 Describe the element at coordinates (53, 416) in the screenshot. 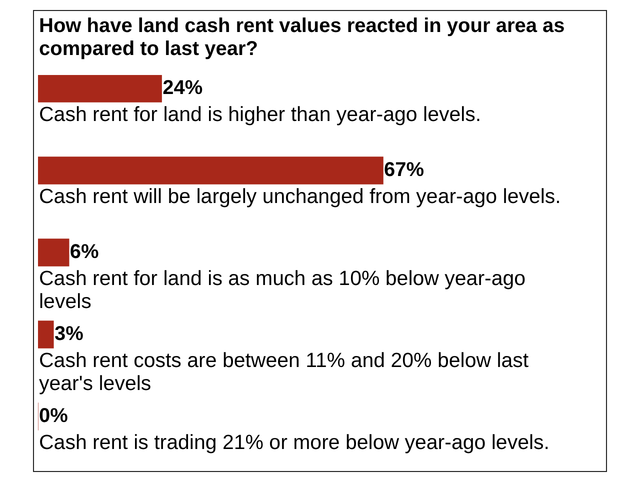

I see `data-label: 0%` at that location.